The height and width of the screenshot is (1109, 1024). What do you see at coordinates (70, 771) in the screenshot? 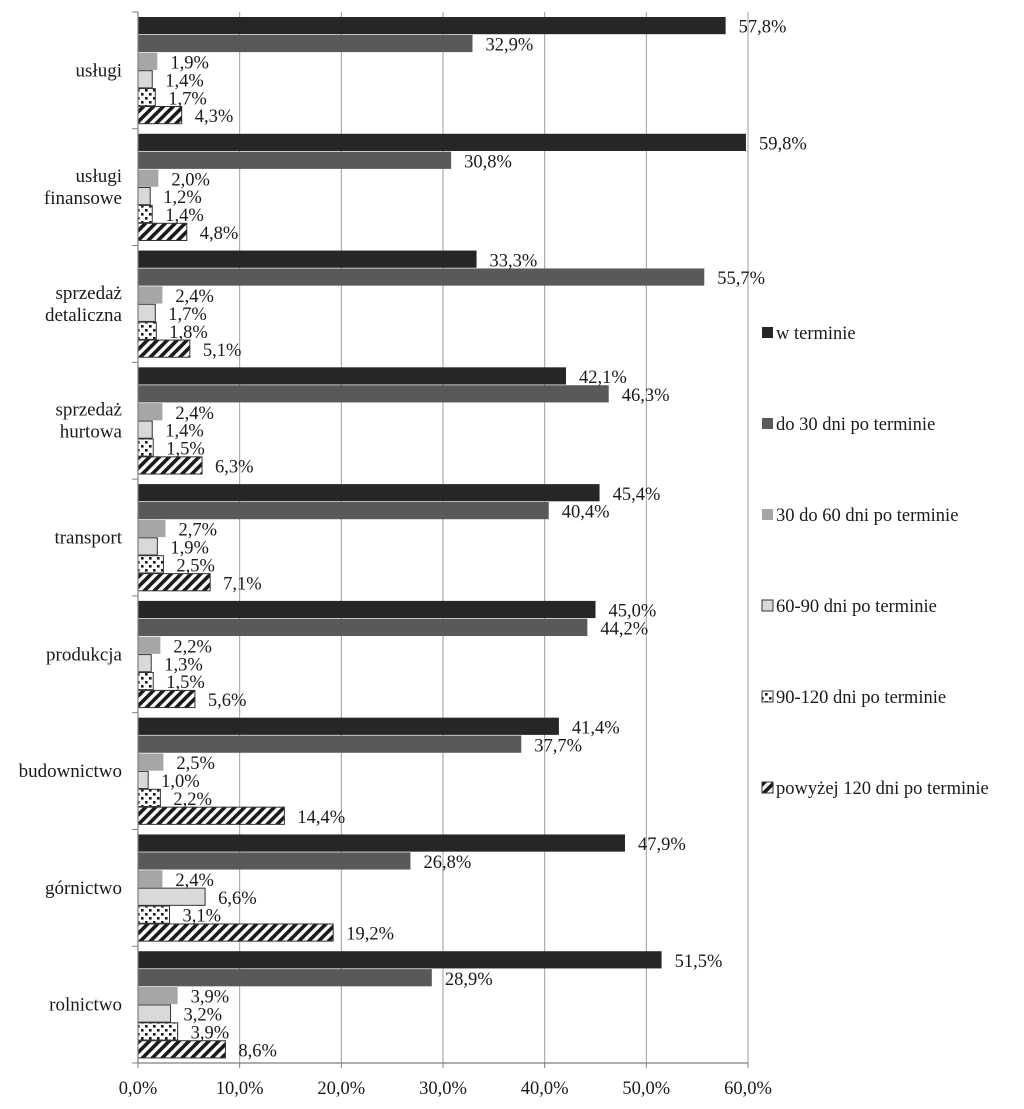
I see `category-label: budownictwo` at bounding box center [70, 771].